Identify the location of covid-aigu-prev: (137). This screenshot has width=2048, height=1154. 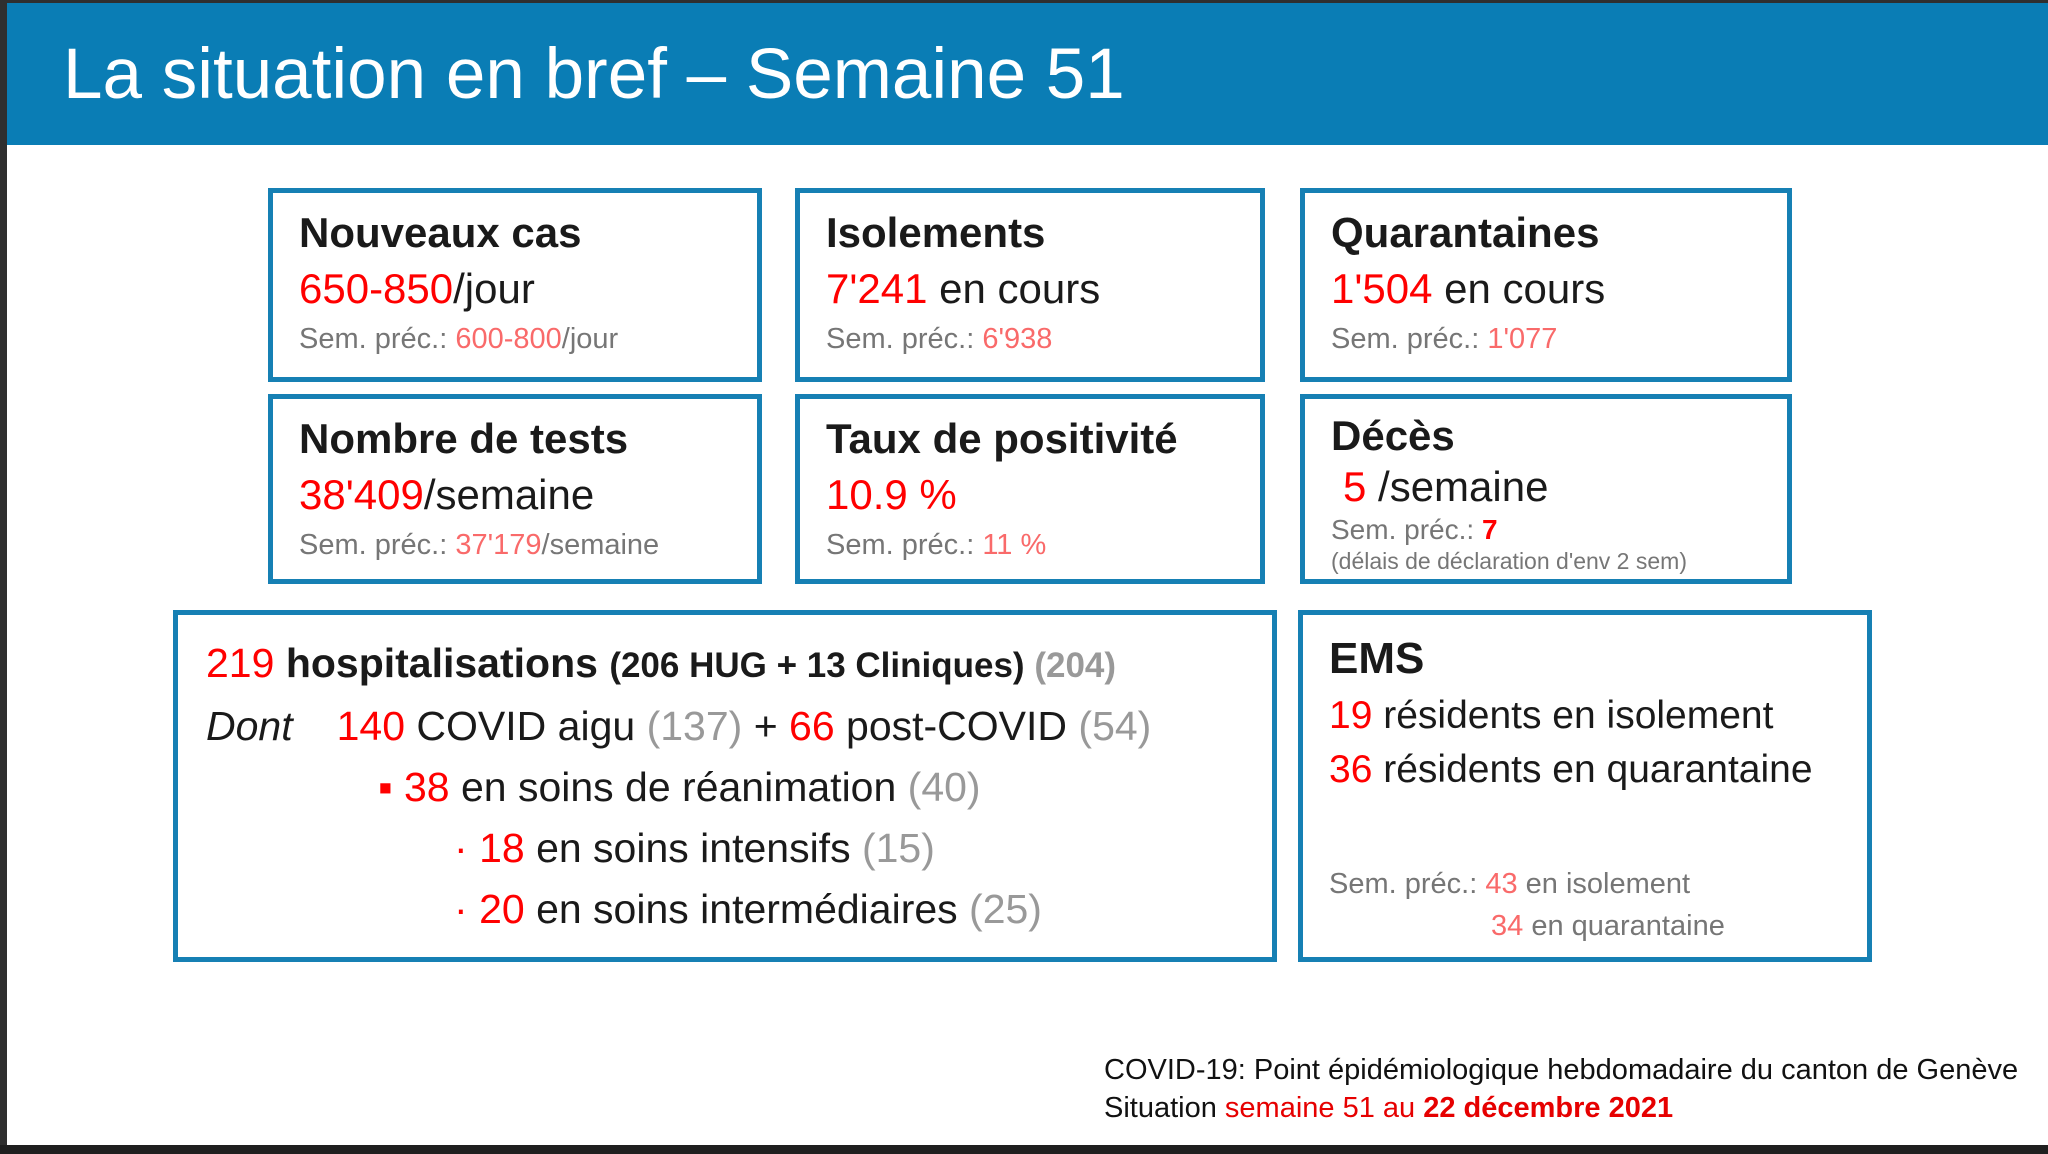
(694, 726).